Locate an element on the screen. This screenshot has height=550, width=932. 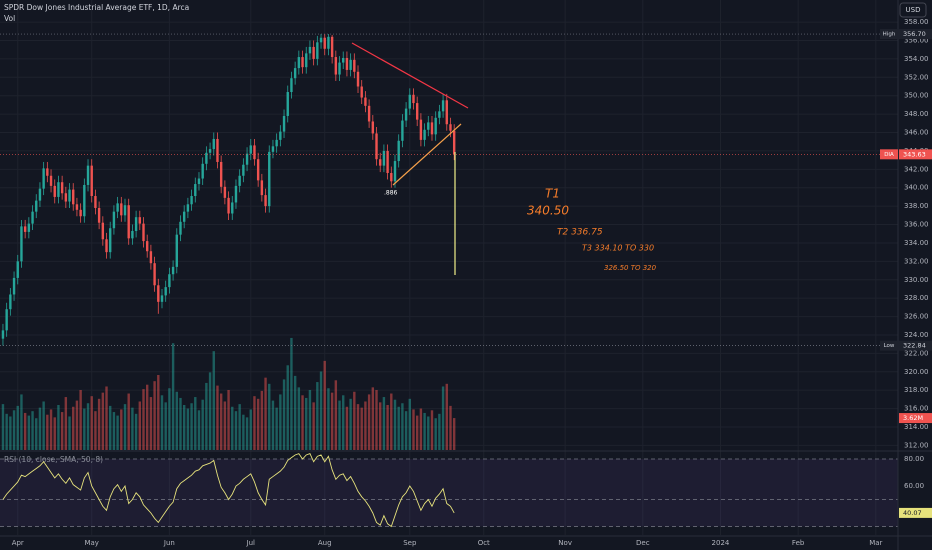
y-tick-label: 338.00 is located at coordinates (916, 206).